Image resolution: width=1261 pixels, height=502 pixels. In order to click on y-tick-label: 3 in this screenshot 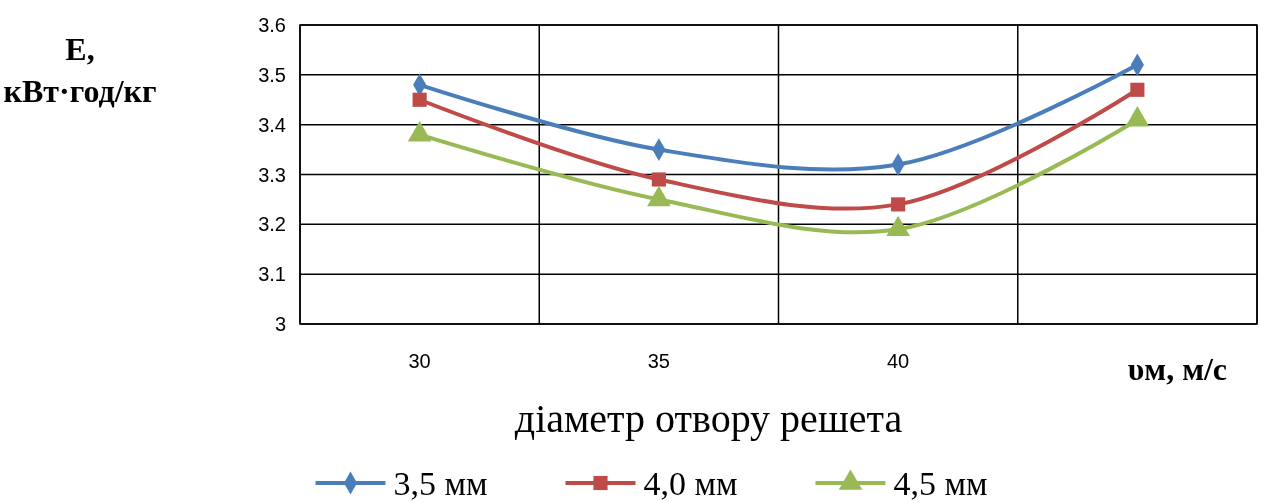, I will do `click(280, 324)`.